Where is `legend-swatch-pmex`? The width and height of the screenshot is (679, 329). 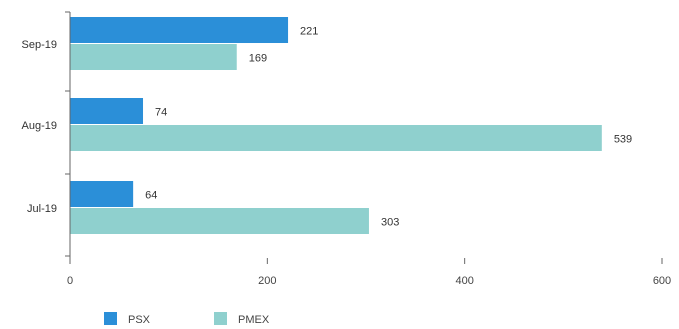 legend-swatch-pmex is located at coordinates (220, 318).